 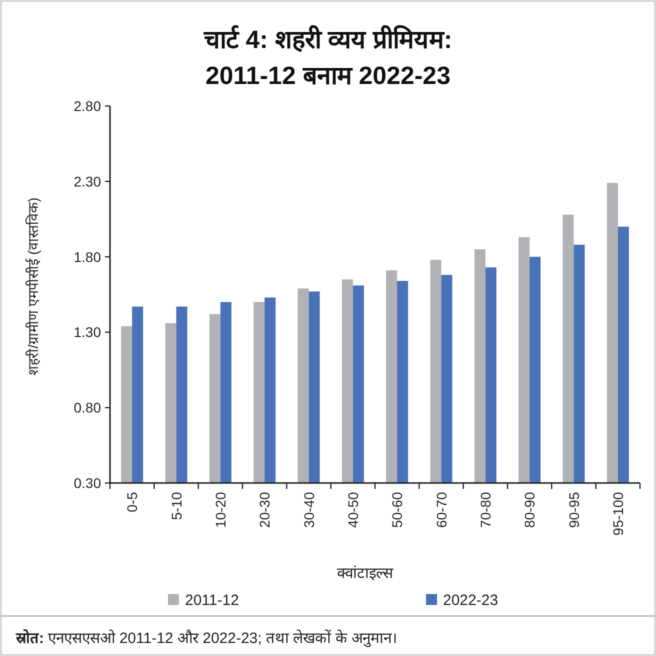 What do you see at coordinates (88, 483) in the screenshot?
I see `y-tick-label: 0.30` at bounding box center [88, 483].